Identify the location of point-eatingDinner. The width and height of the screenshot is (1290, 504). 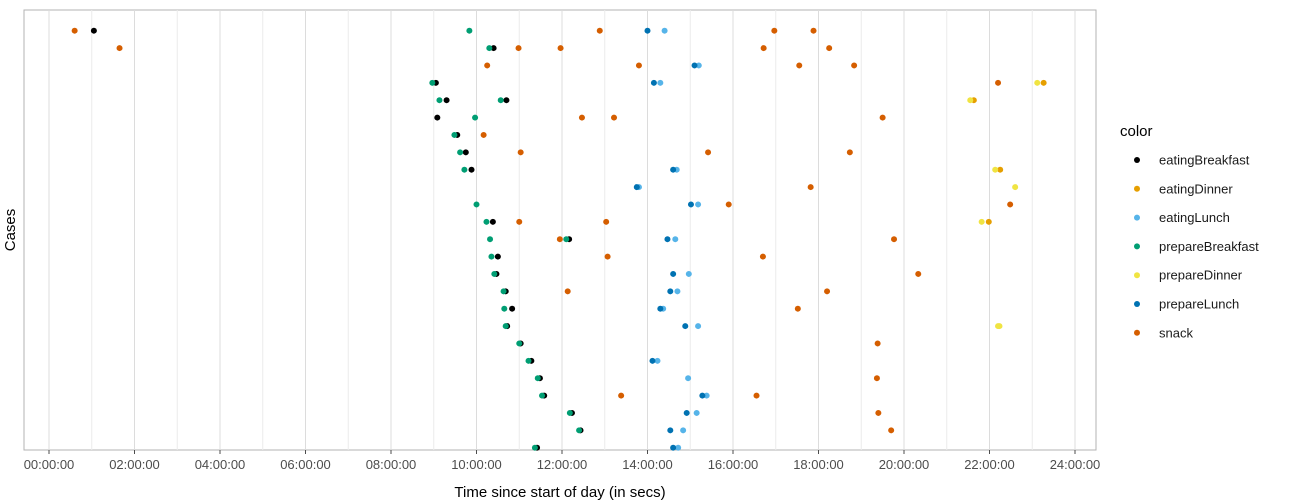
(988, 221).